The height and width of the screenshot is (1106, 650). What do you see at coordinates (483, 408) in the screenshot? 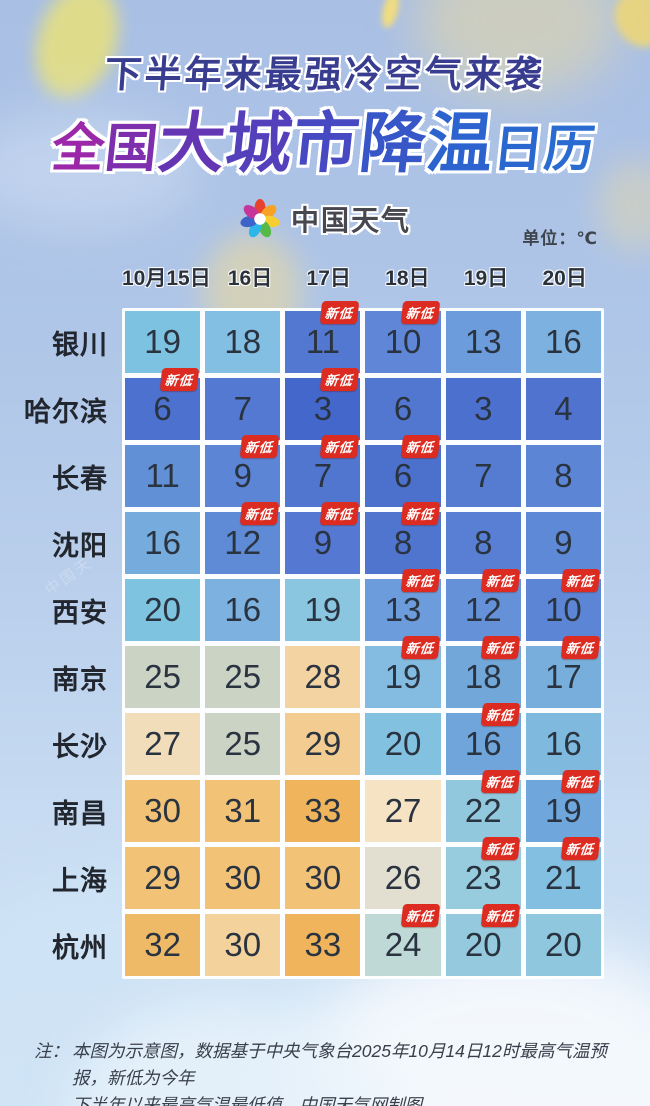
I see `temp-value: 3` at bounding box center [483, 408].